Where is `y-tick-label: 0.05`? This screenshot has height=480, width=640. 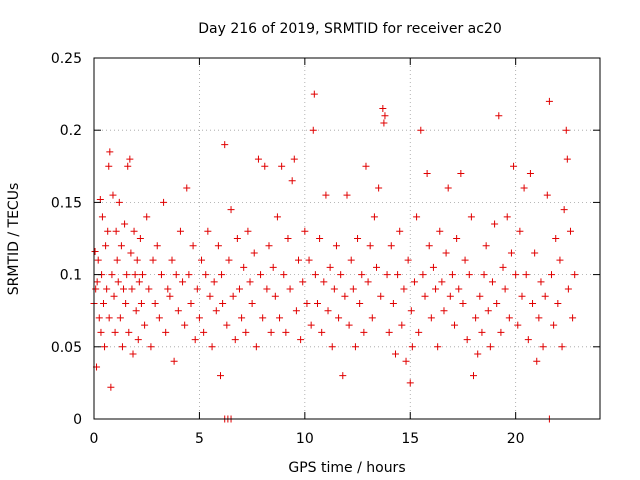 y-tick-label: 0.05 is located at coordinates (66, 348).